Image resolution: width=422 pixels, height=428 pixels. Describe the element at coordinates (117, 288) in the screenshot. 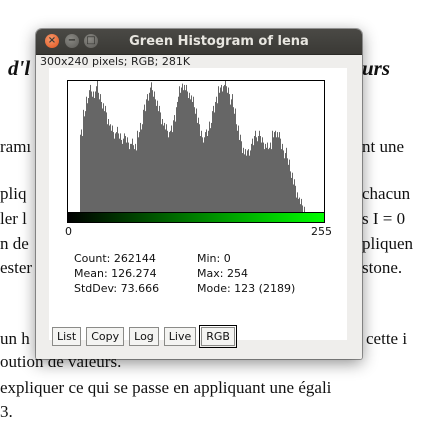

I see `stddev-stat: StdDev: 73.666` at that location.